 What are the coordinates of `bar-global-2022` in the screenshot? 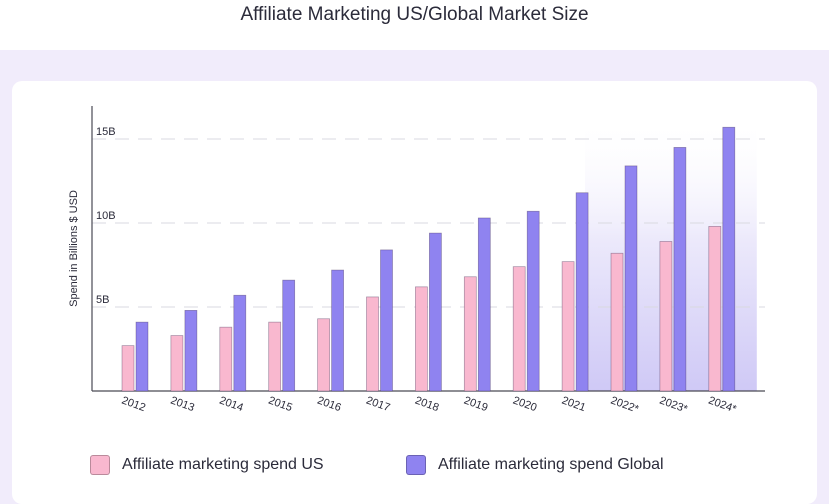 It's located at (631, 278).